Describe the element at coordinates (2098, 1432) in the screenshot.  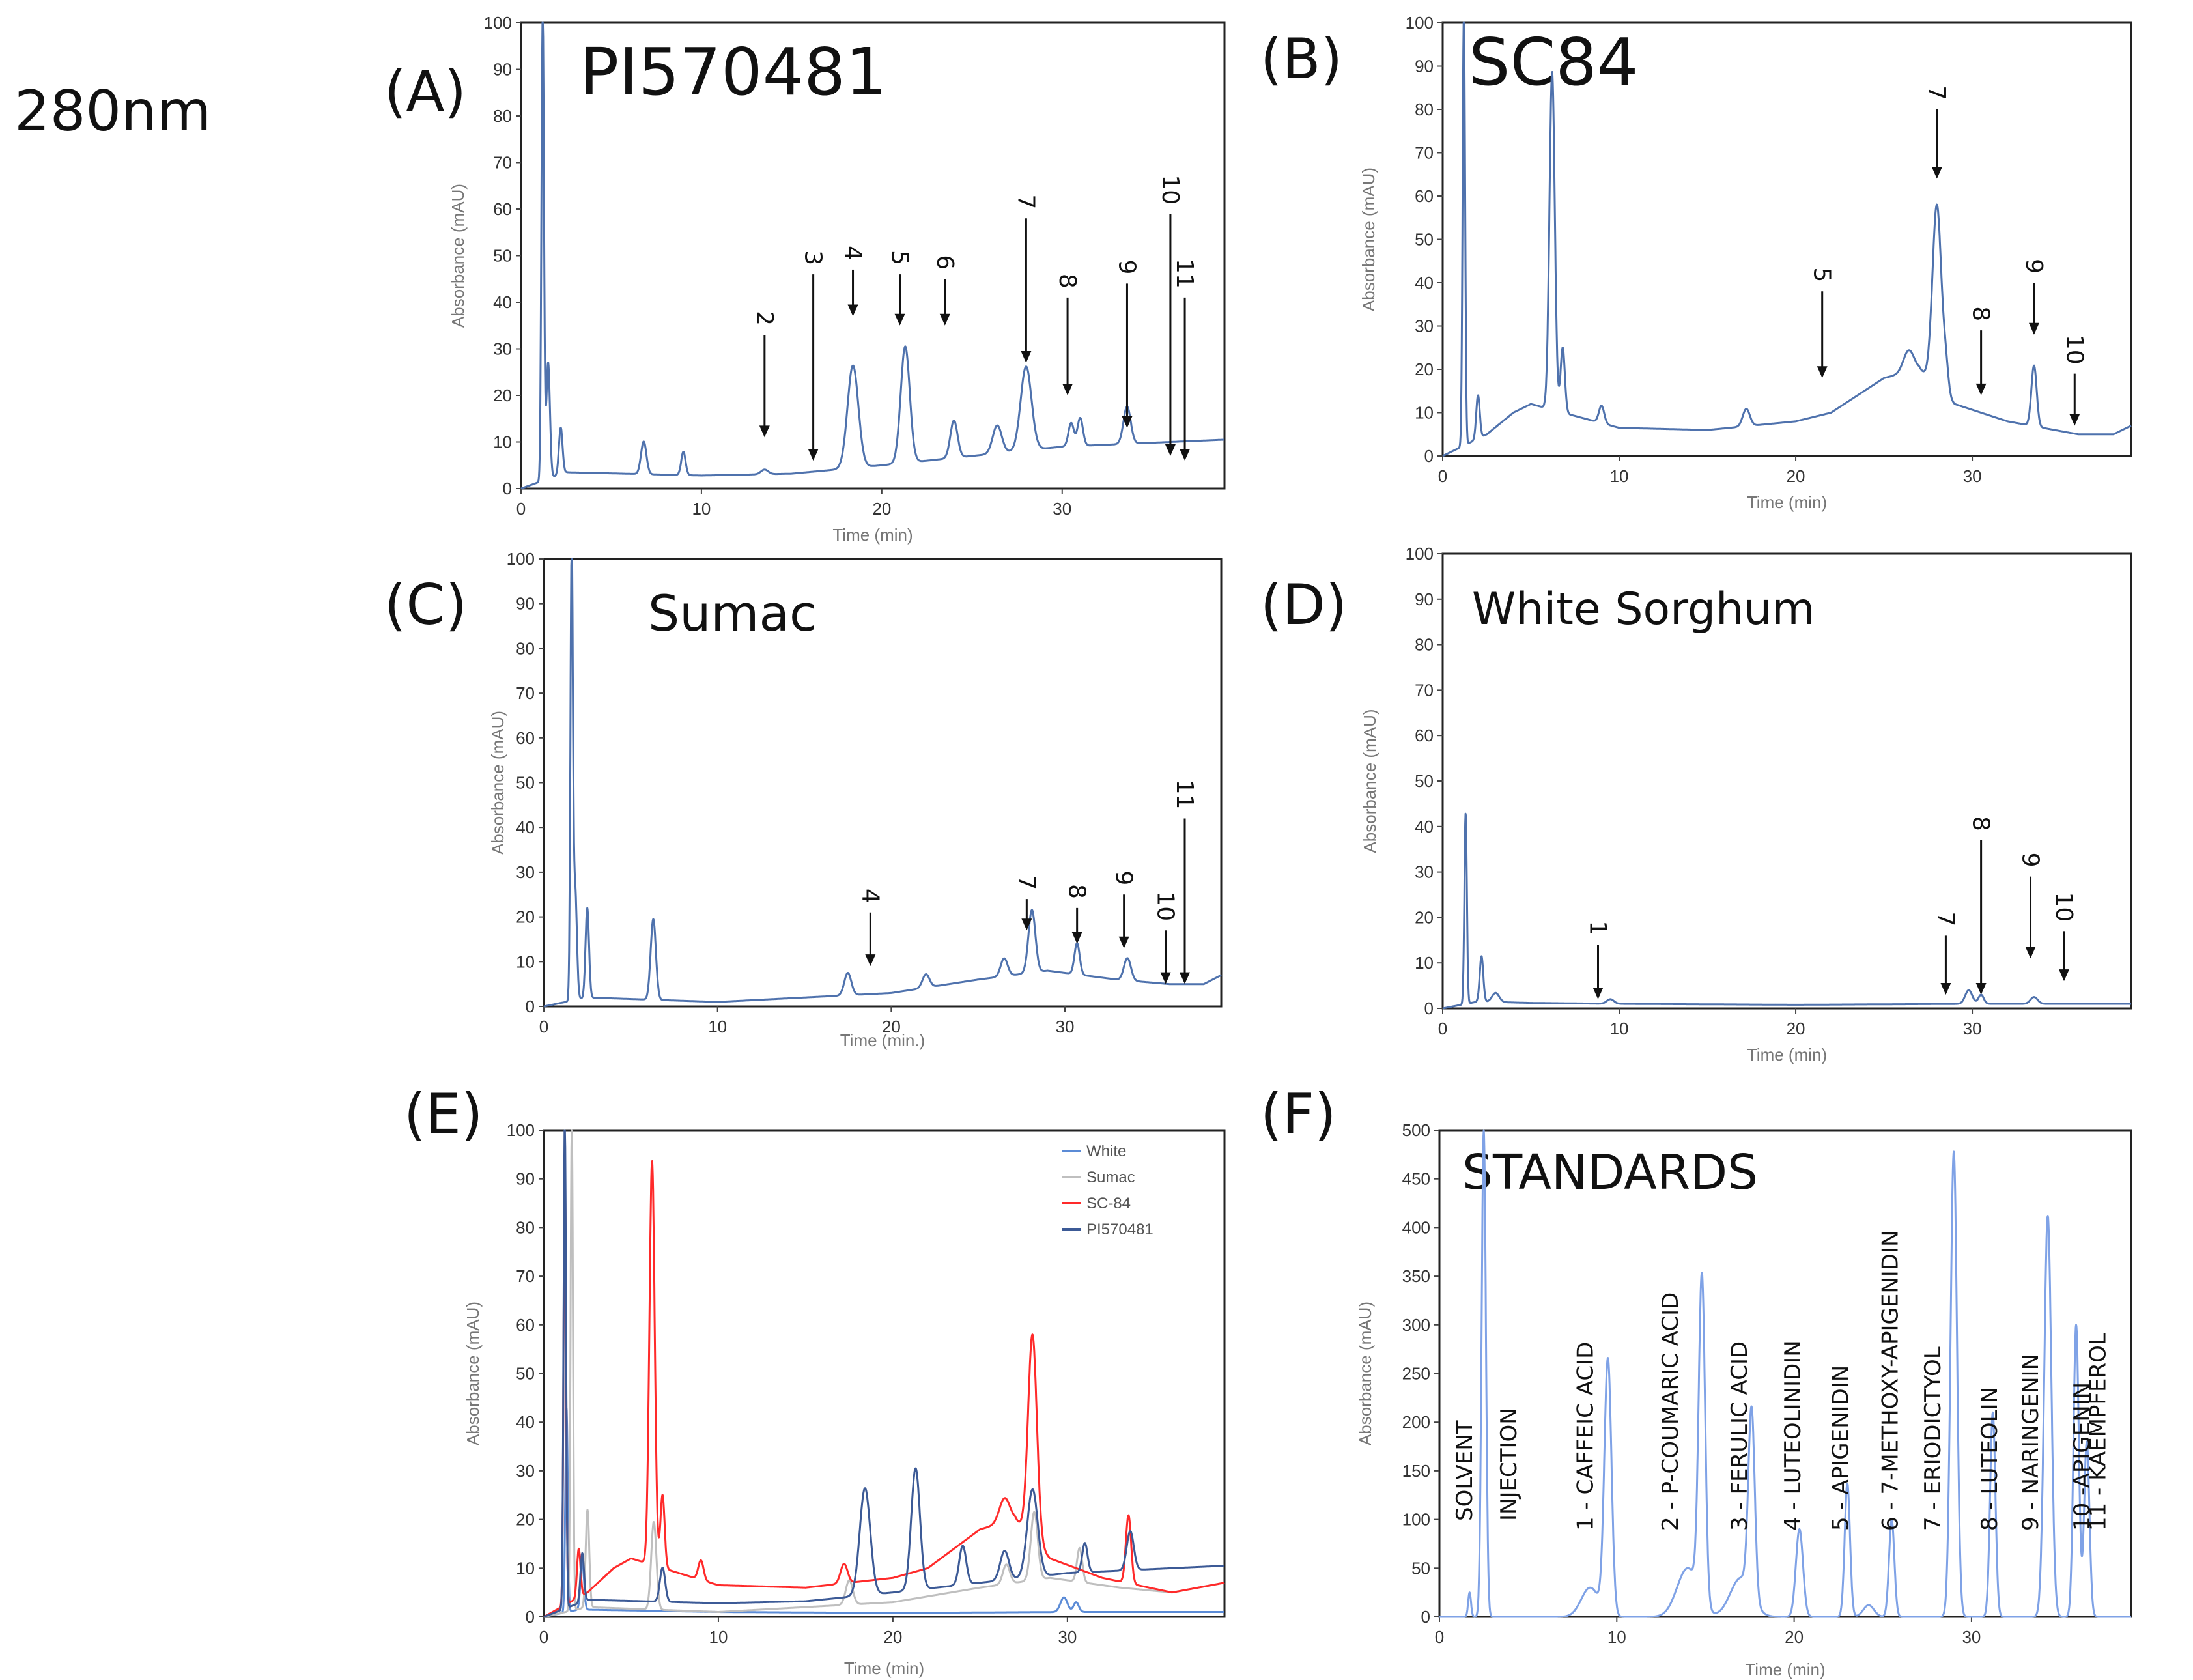
I see `standard-label: 11 - KAEMPFEROL` at that location.